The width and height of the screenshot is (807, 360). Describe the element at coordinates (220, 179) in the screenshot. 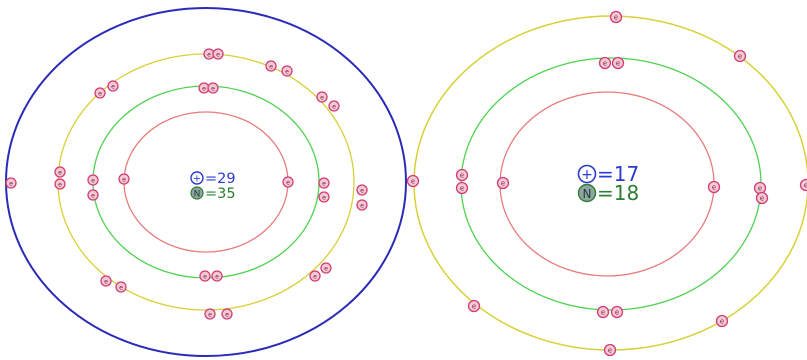

I see `proton-count: =29` at that location.